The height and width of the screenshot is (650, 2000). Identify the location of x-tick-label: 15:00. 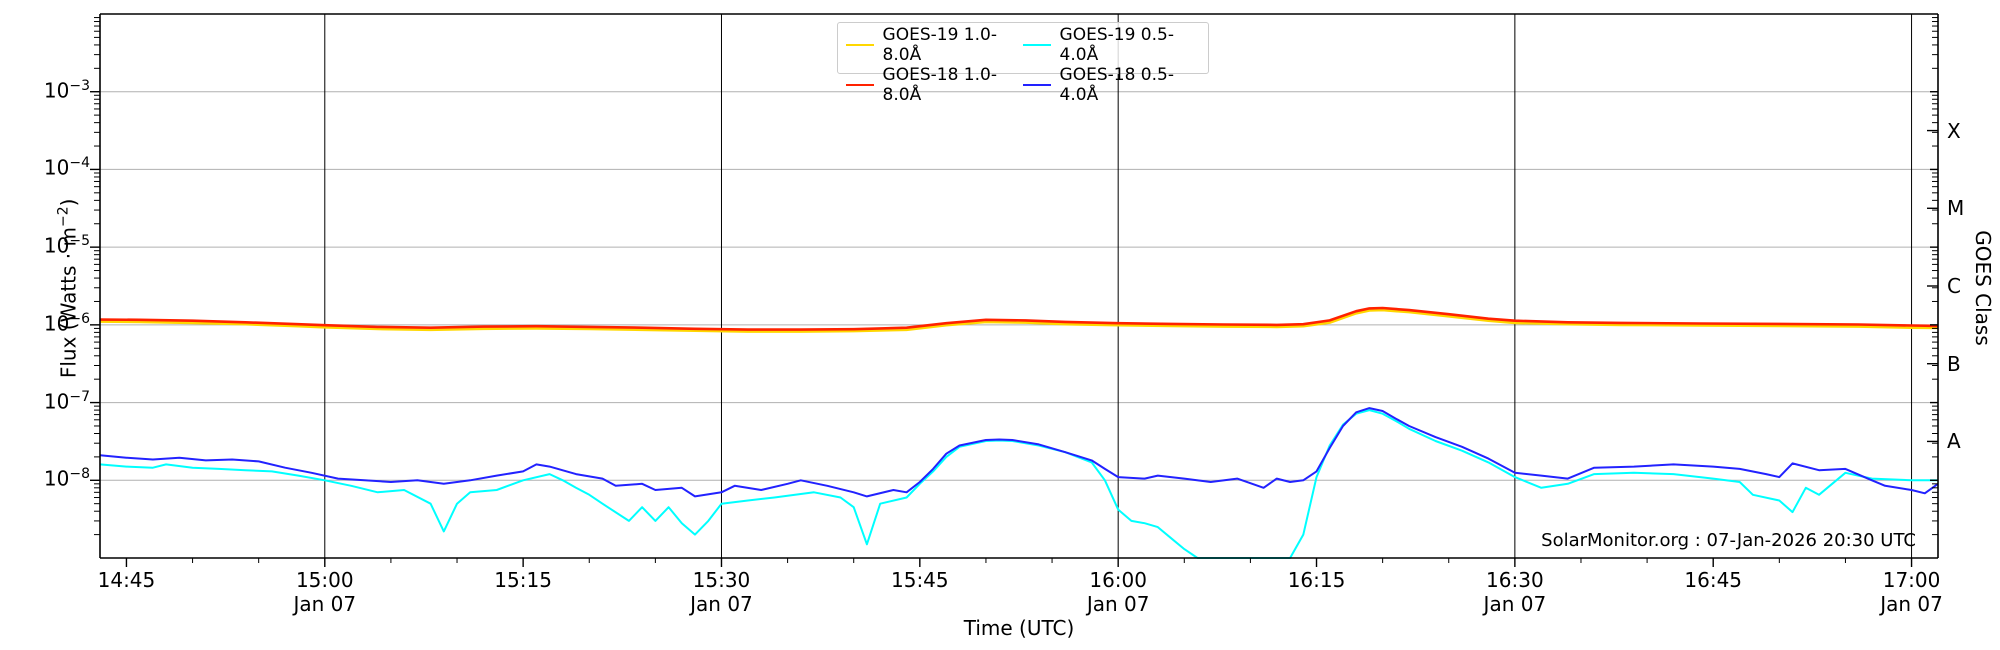
(324, 580).